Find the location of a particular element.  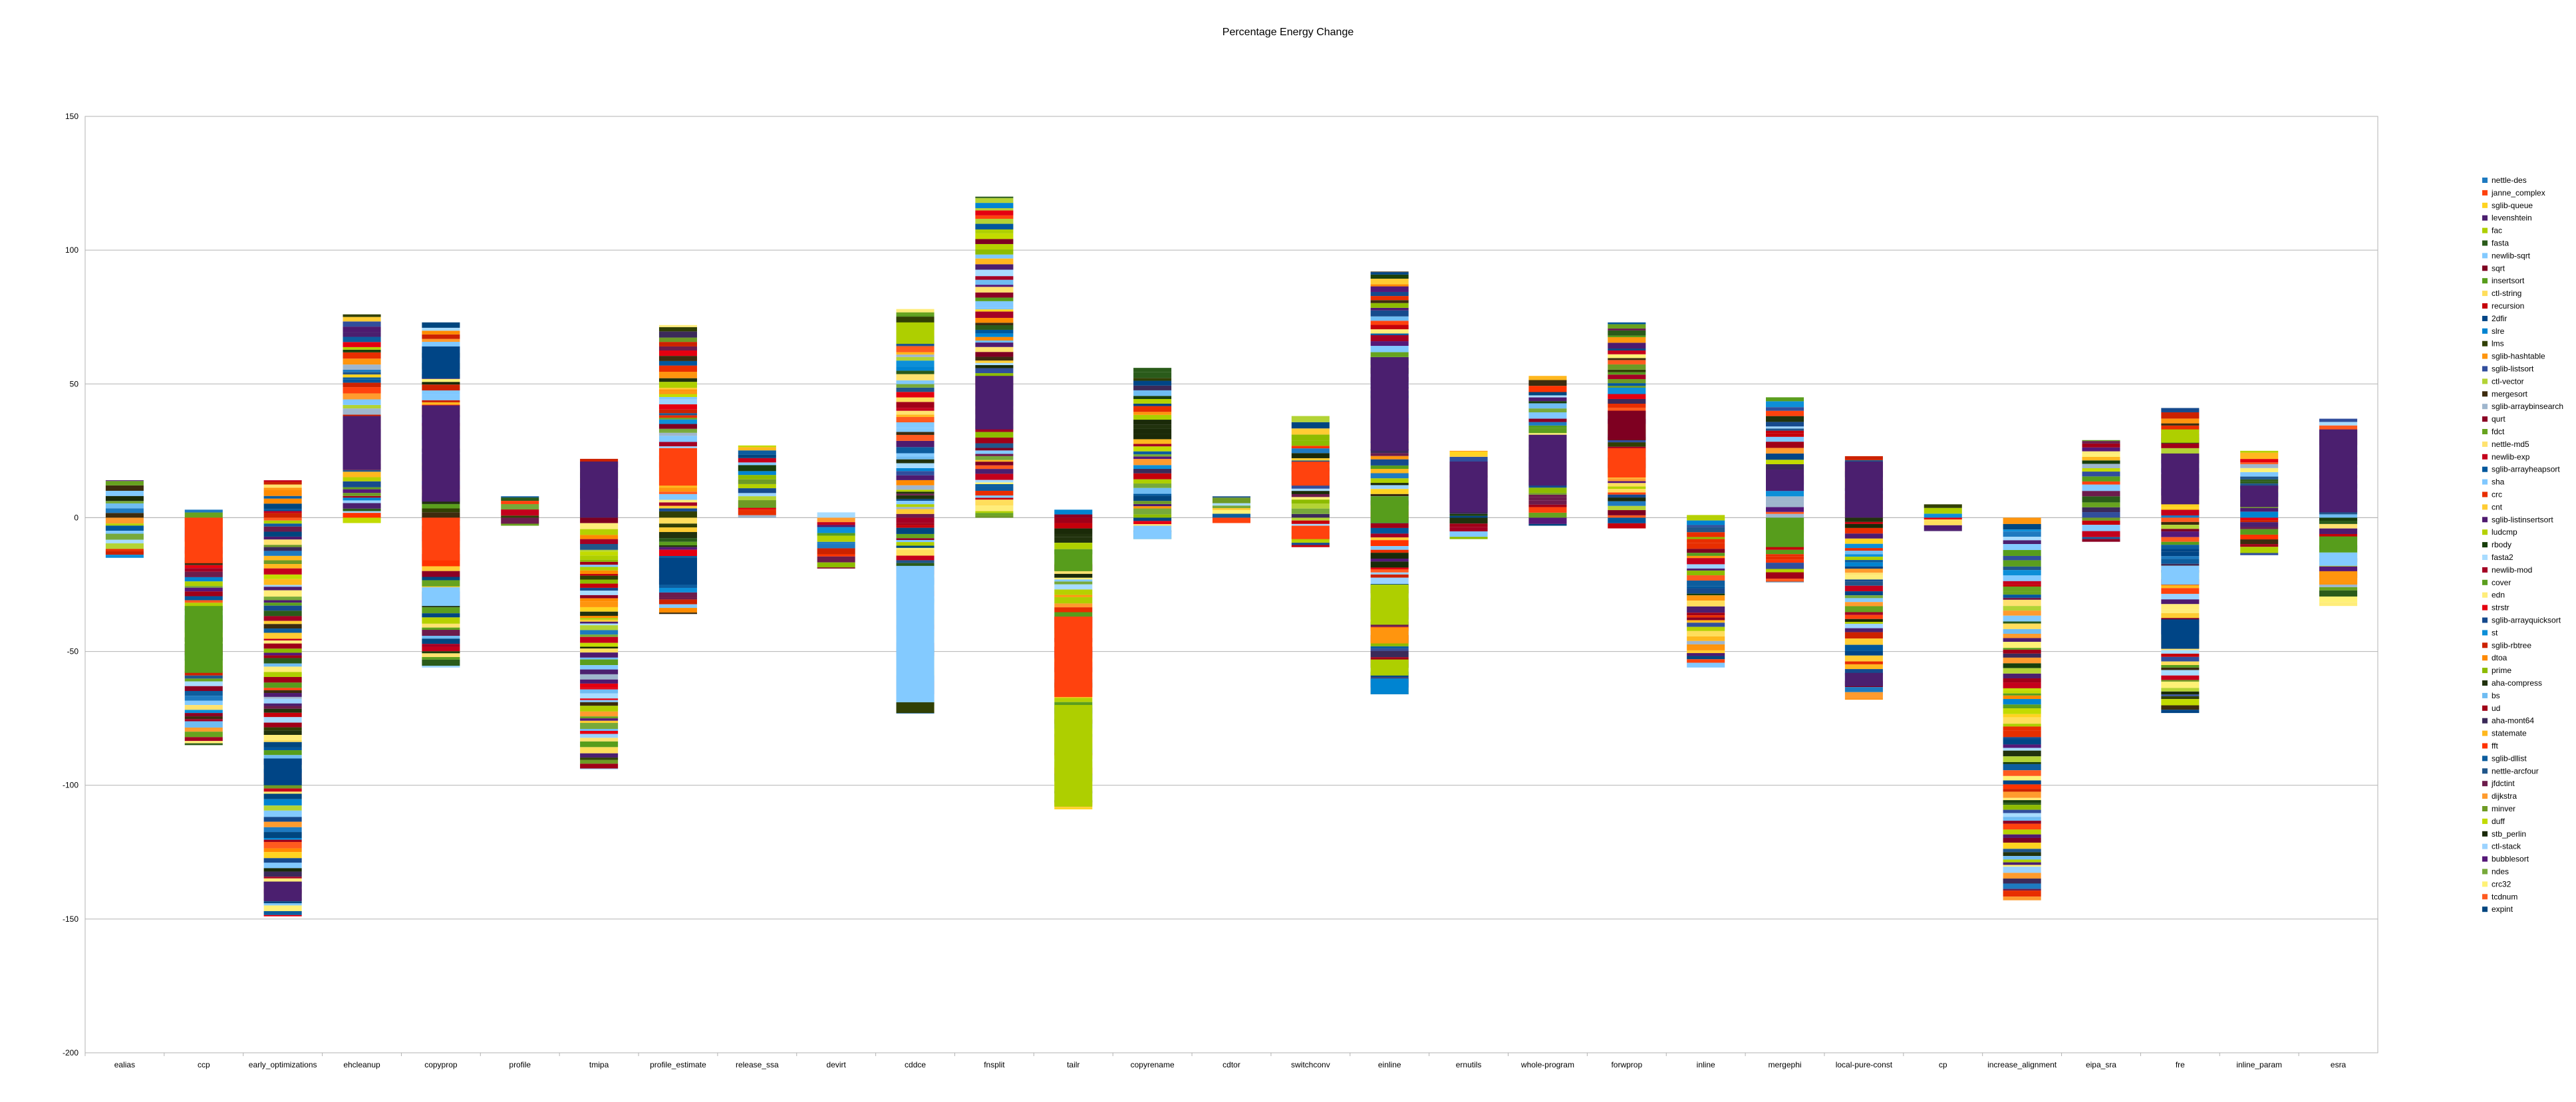

legend-label: fft is located at coordinates (2495, 747).